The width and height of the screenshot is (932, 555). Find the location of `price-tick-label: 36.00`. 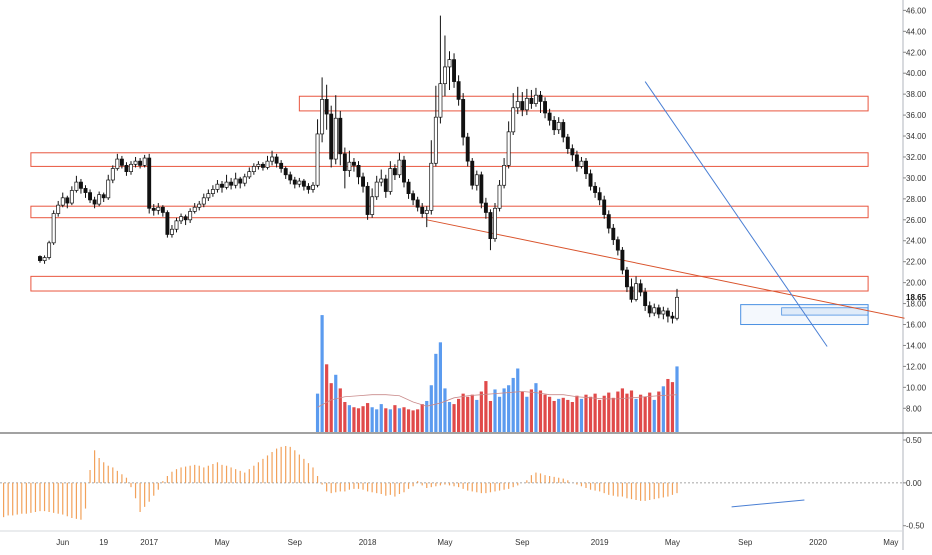

price-tick-label: 36.00 is located at coordinates (916, 115).